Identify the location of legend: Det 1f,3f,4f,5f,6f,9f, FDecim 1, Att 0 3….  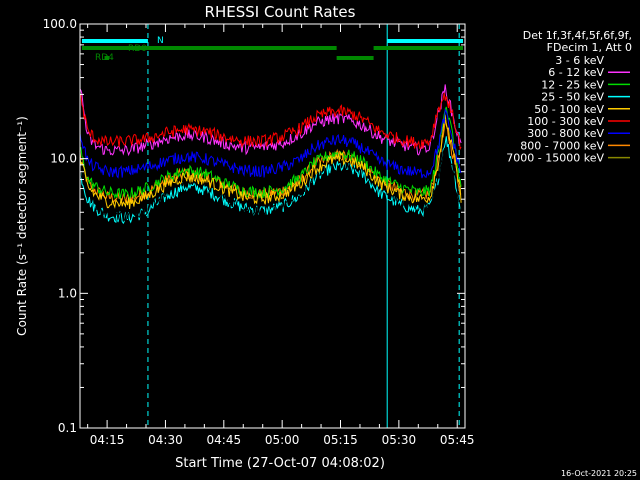
(569, 97).